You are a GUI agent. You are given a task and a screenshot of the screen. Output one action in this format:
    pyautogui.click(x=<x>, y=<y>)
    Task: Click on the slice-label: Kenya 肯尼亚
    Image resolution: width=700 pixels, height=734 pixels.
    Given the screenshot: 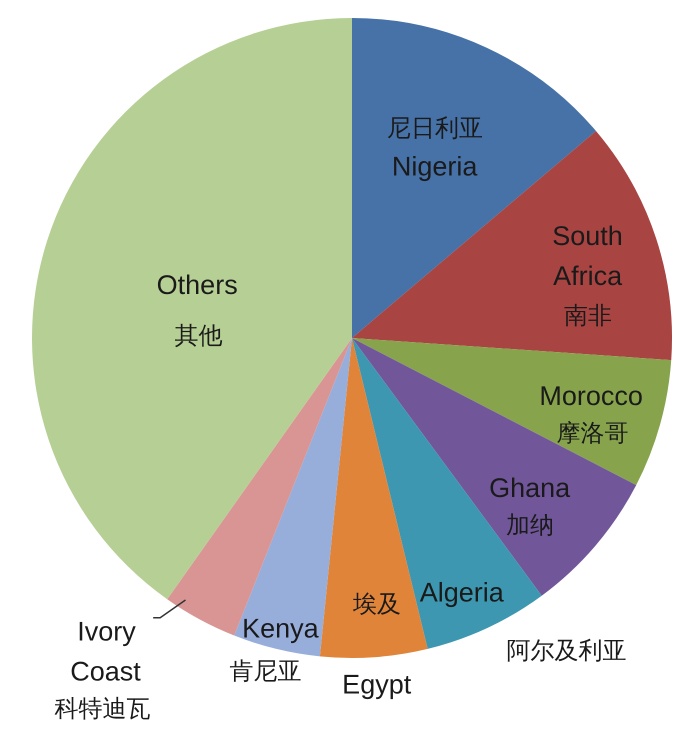 What is the action you would take?
    pyautogui.click(x=275, y=649)
    